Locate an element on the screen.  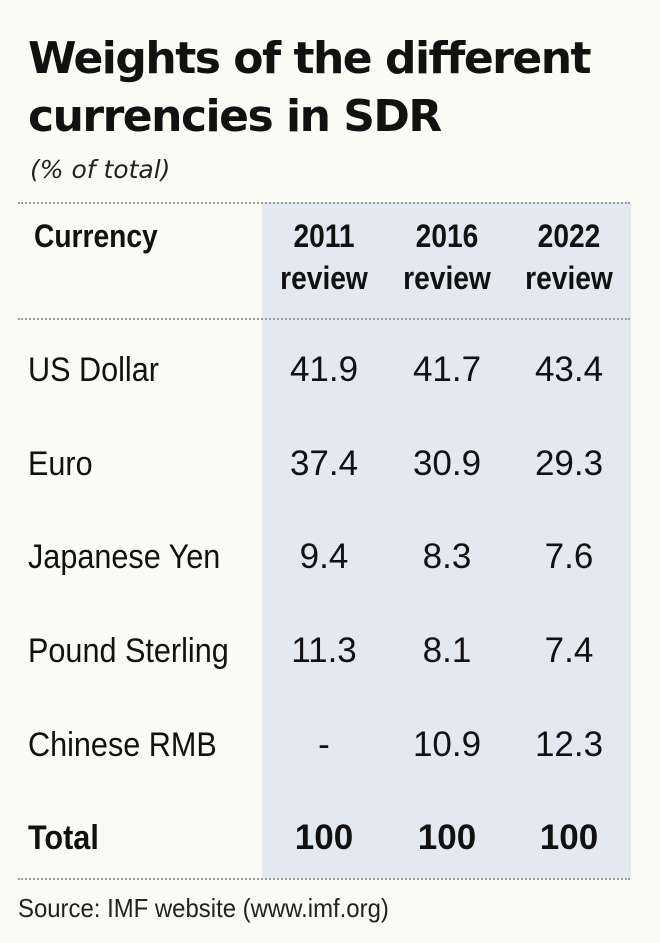
title-line-2: currencies in SDR is located at coordinates (235, 116).